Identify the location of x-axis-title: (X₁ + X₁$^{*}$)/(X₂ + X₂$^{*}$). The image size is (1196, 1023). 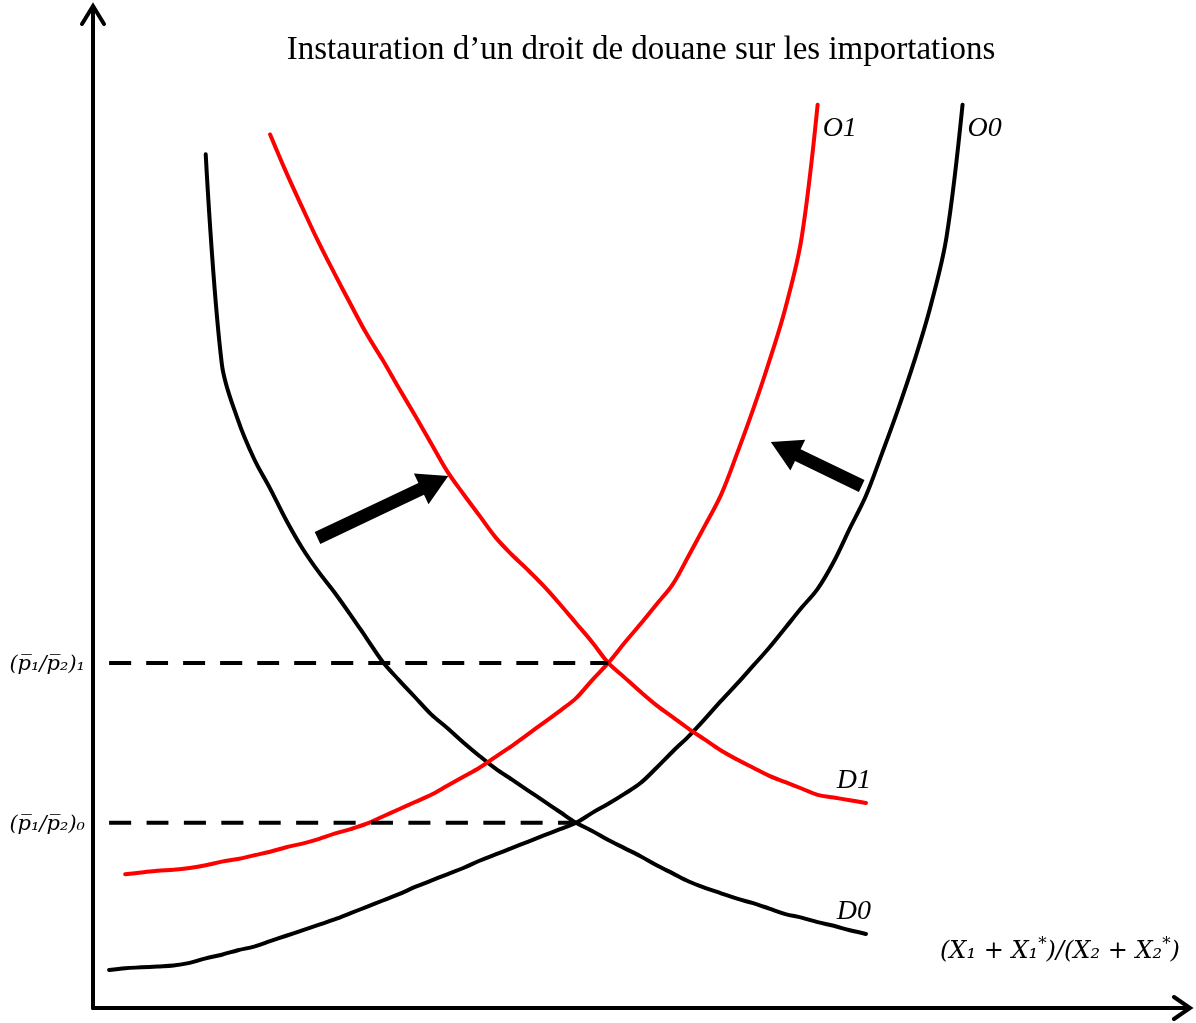
(1060, 948).